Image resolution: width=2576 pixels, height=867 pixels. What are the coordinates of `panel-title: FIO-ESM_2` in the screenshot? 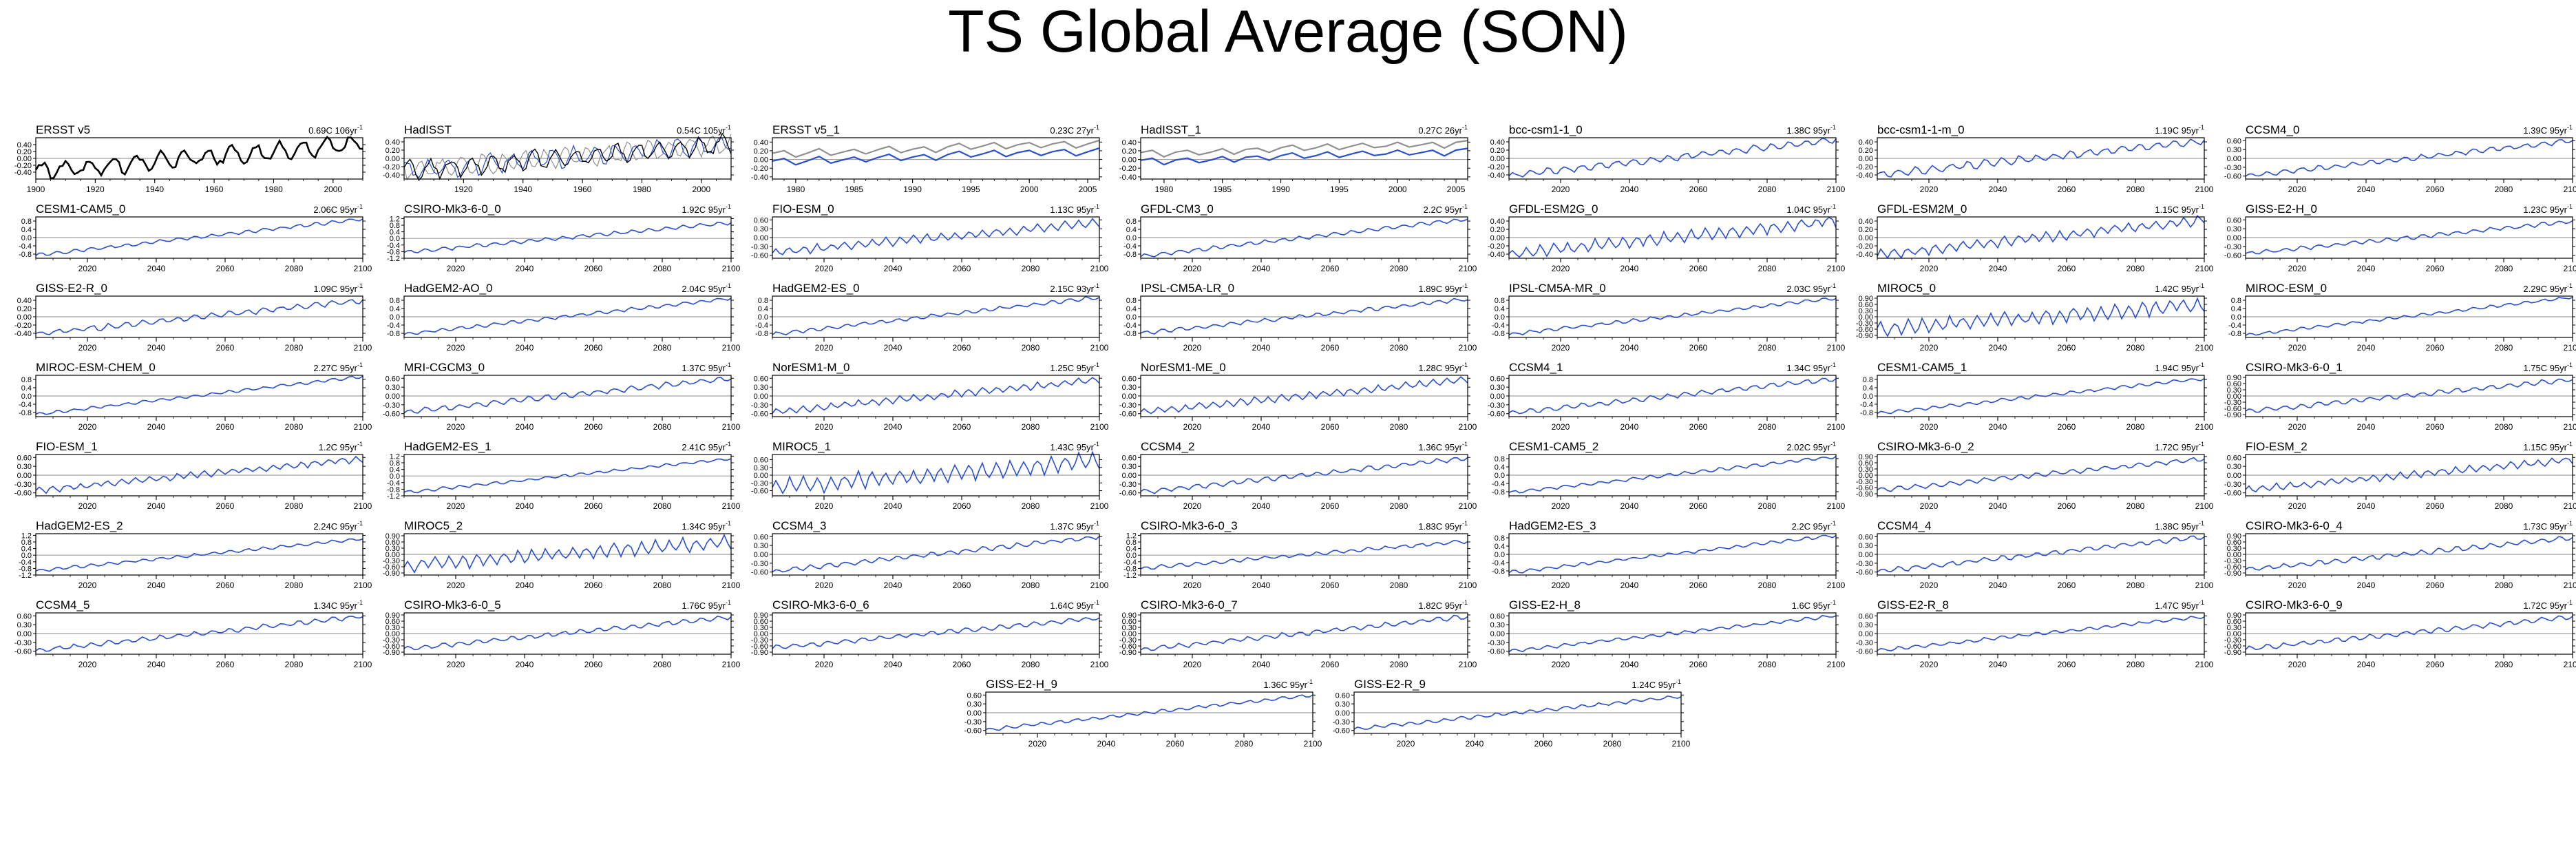 It's located at (2277, 446).